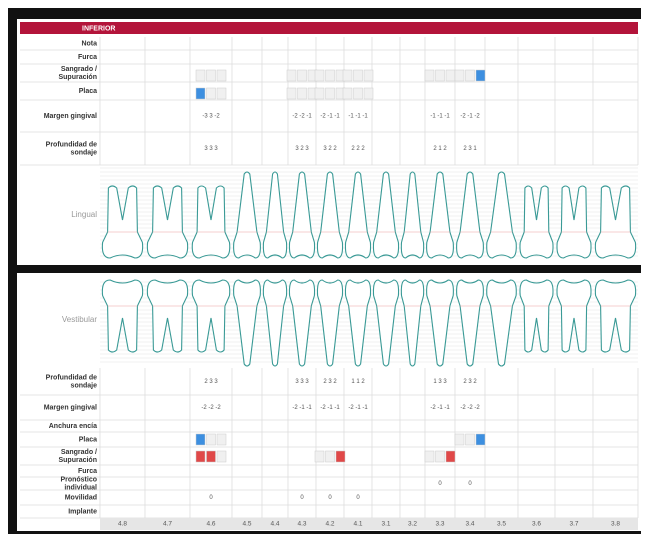 The width and height of the screenshot is (649, 538). Describe the element at coordinates (274, 524) in the screenshot. I see `tooth-number: 4.4` at that location.